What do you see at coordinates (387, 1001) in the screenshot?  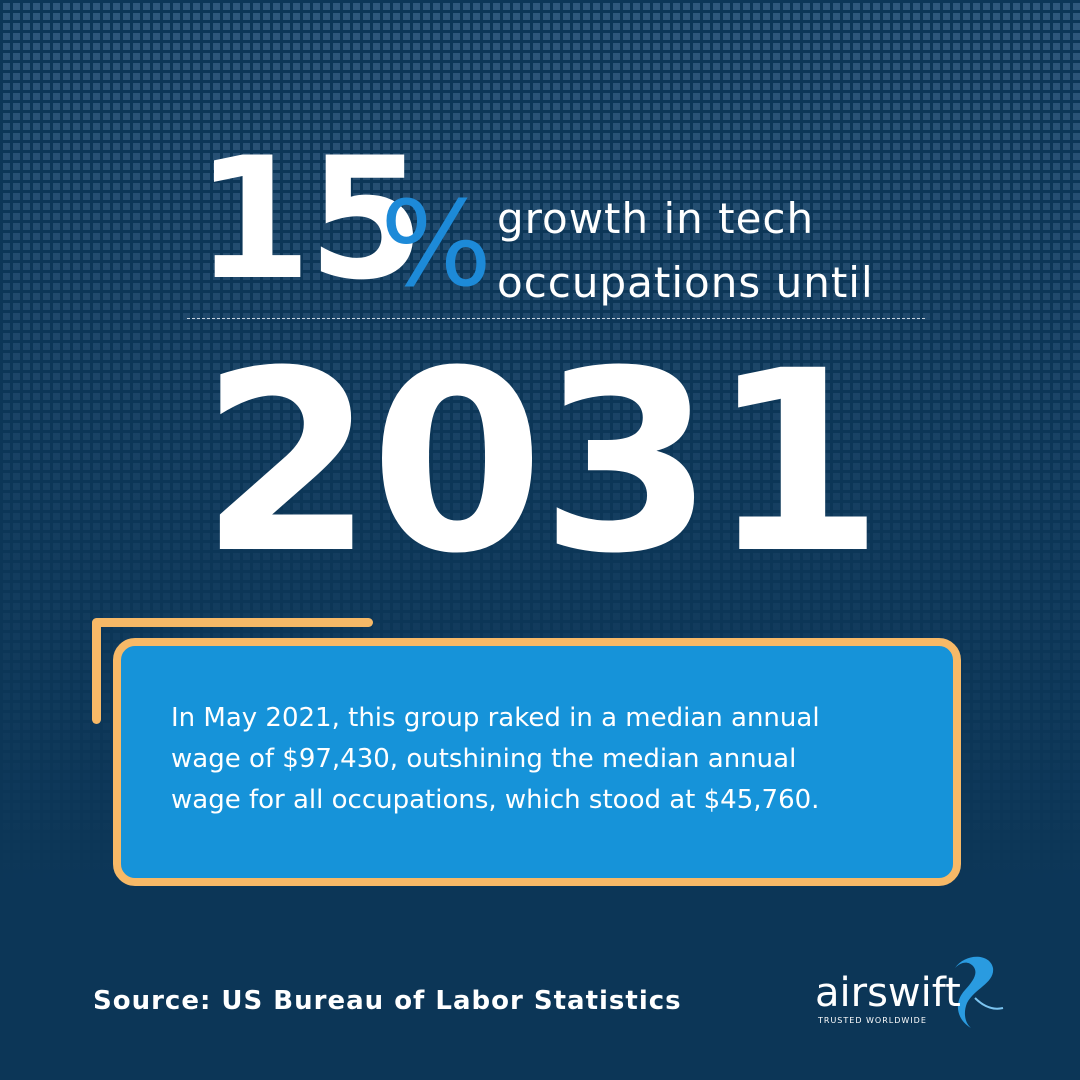 I see `source: Source: US Bureau of Labor Statistics` at bounding box center [387, 1001].